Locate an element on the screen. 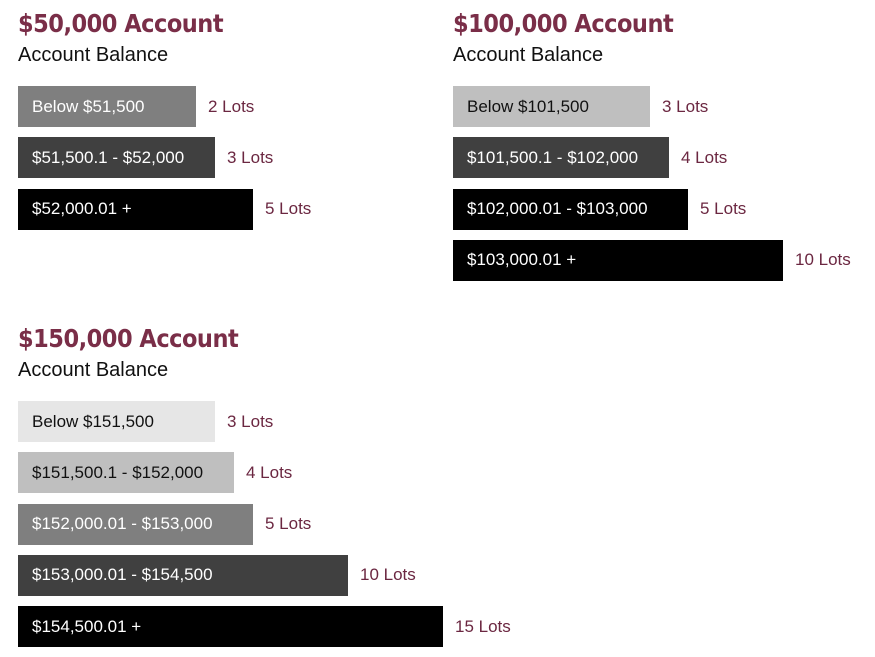 This screenshot has height=657, width=875. bar: Below $151,500 is located at coordinates (116, 421).